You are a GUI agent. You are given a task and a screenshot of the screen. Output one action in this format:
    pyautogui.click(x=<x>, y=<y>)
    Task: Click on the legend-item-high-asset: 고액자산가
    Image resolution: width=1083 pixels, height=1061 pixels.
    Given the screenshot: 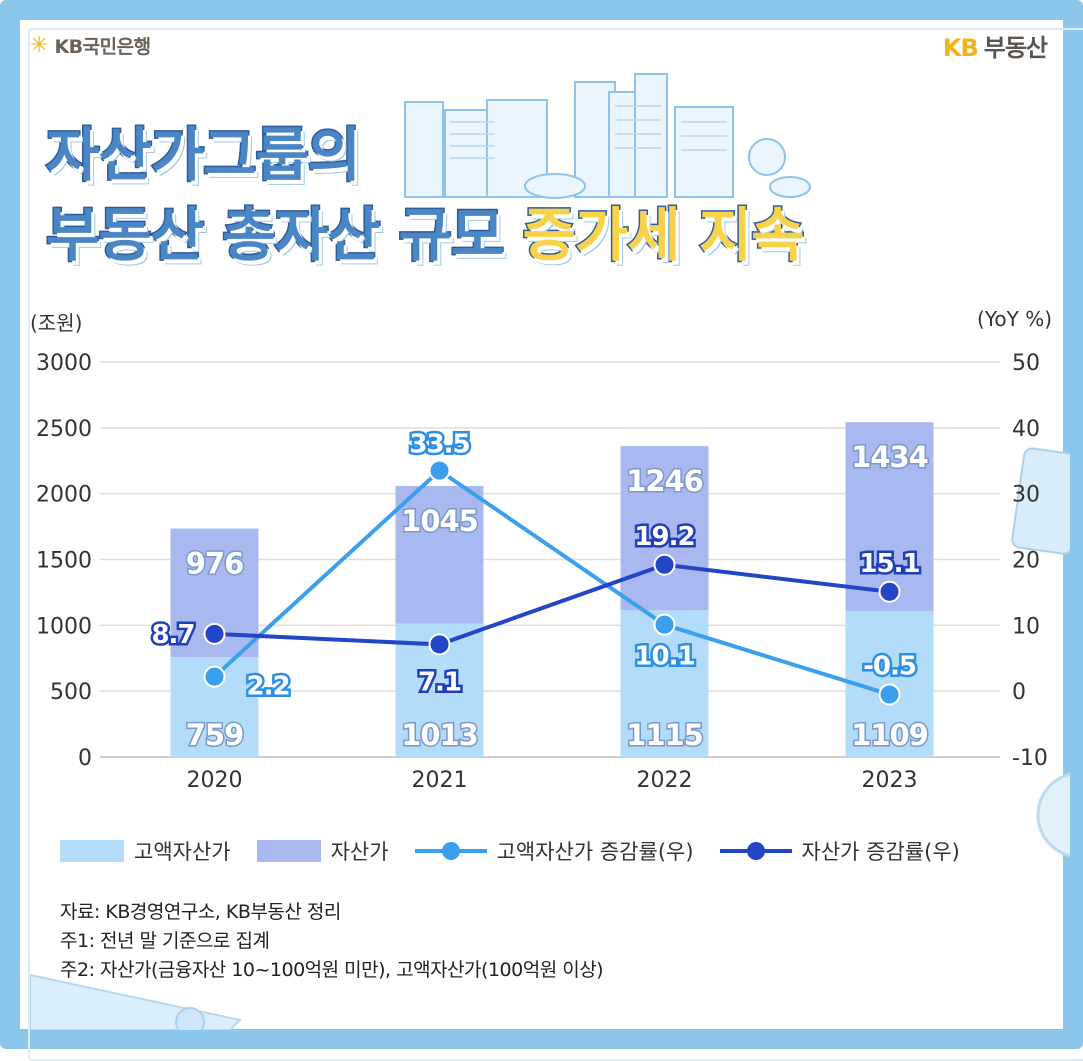 What is the action you would take?
    pyautogui.click(x=145, y=851)
    